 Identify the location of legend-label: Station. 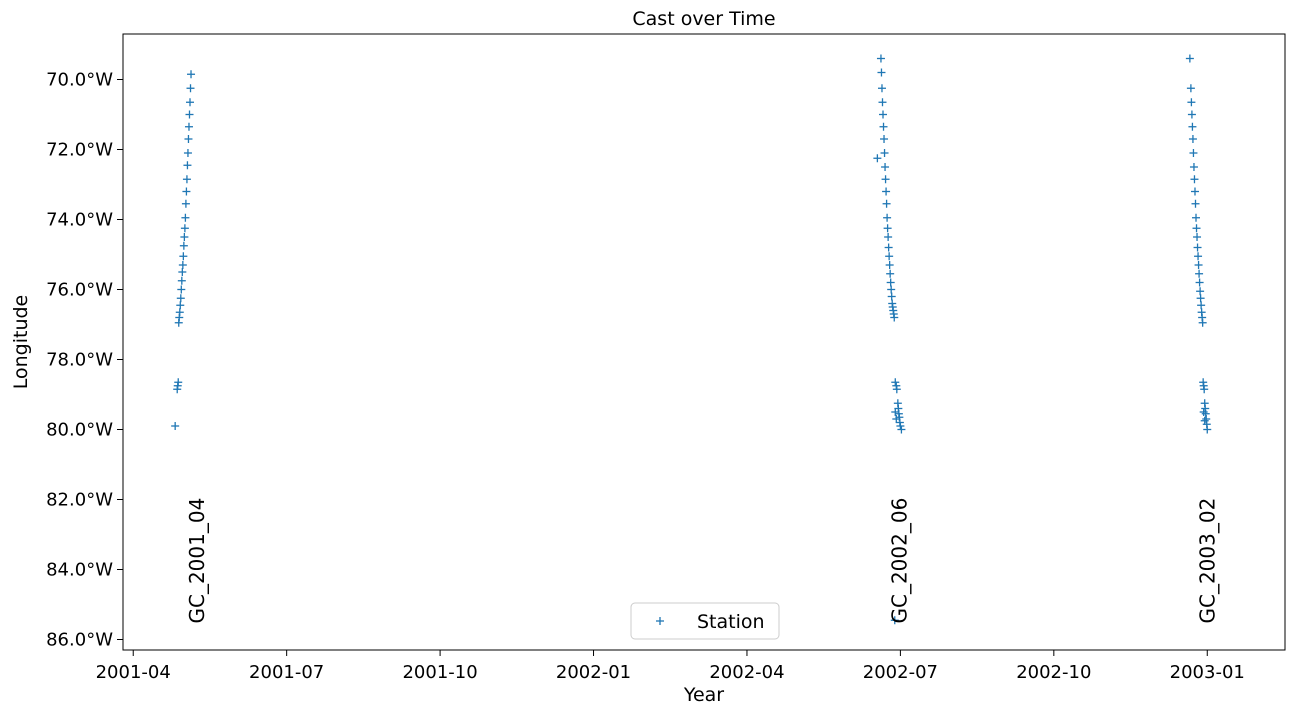
(731, 622).